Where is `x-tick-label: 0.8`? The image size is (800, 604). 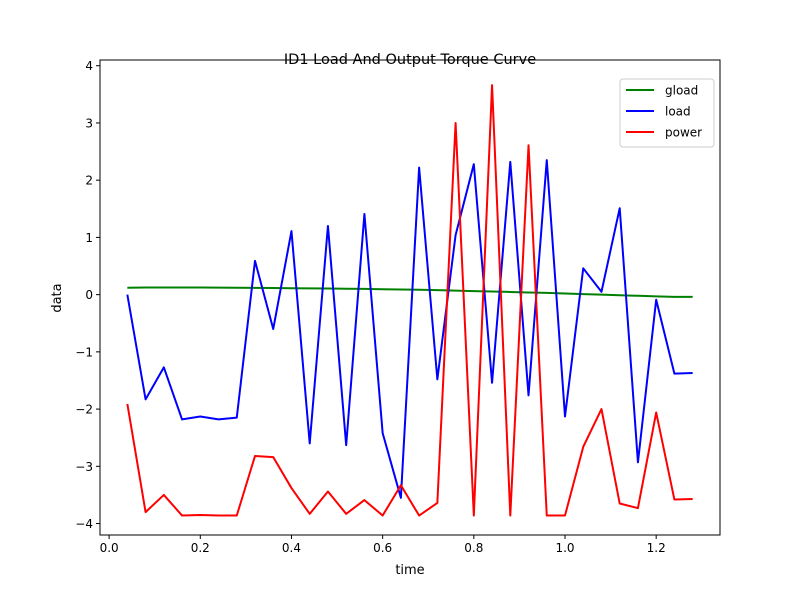
x-tick-label: 0.8 is located at coordinates (473, 548).